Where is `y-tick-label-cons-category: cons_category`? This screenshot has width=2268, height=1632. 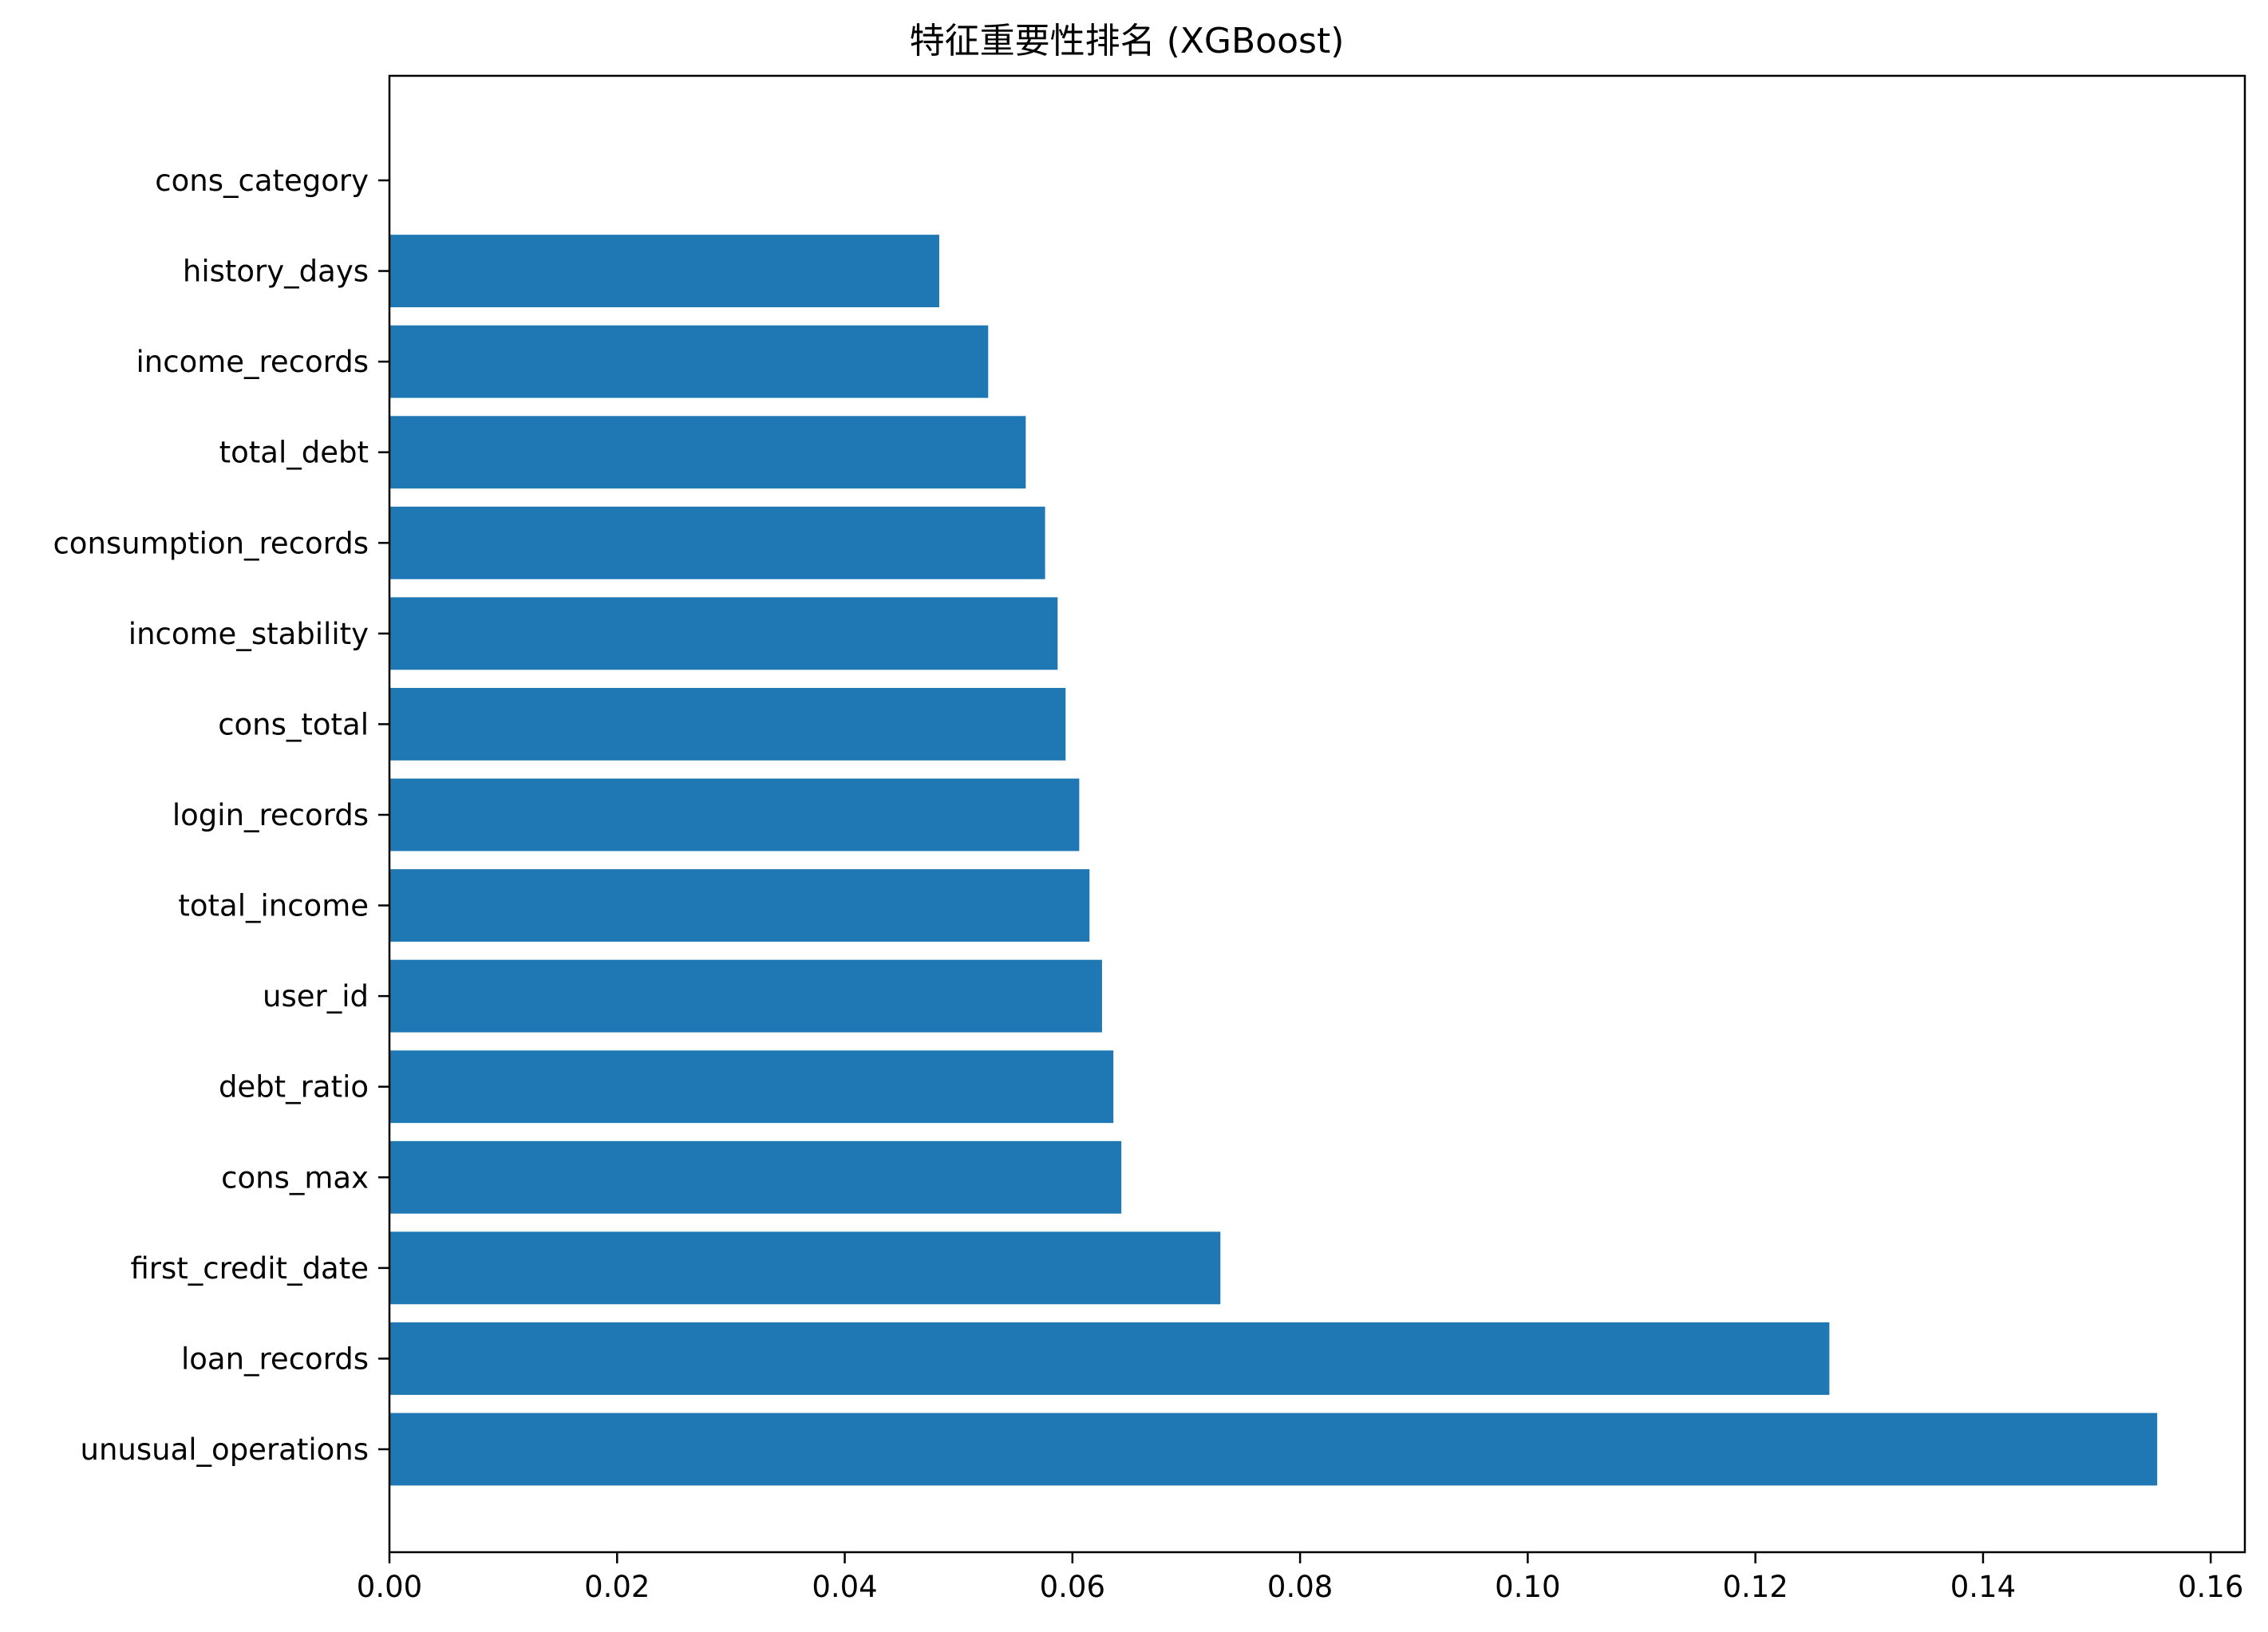 y-tick-label-cons-category: cons_category is located at coordinates (262, 181).